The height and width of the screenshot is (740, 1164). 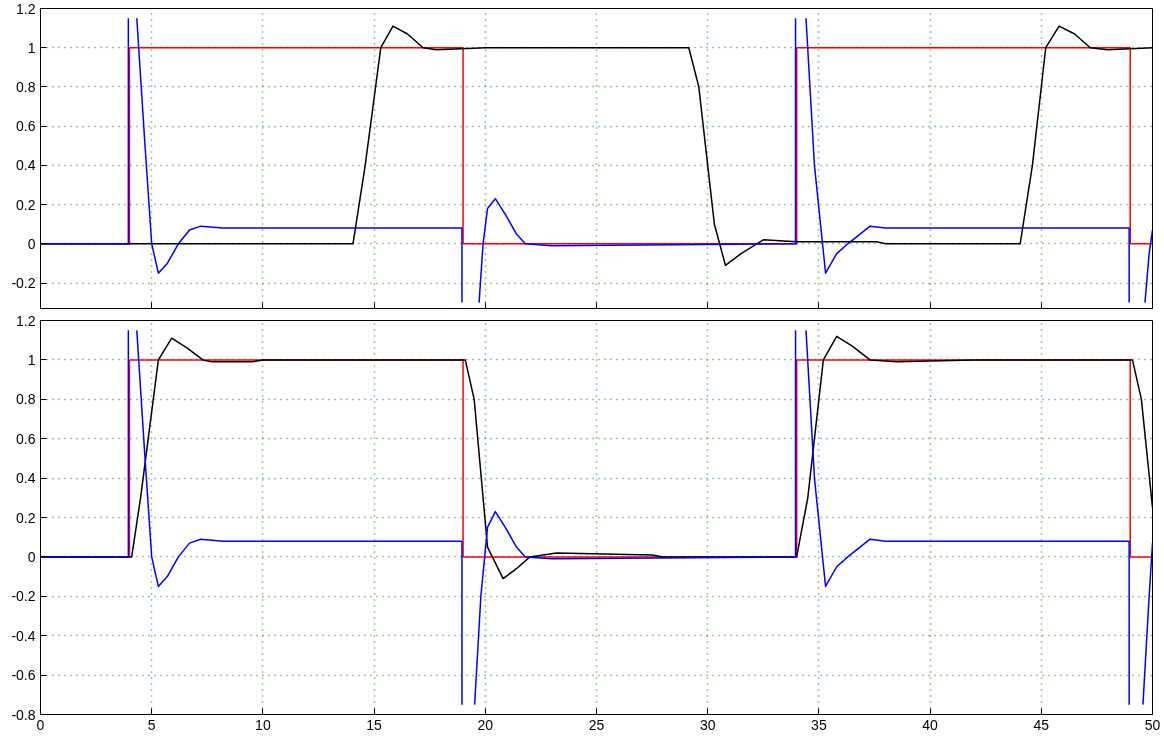 What do you see at coordinates (596, 724) in the screenshot?
I see `x-tick-label: 25` at bounding box center [596, 724].